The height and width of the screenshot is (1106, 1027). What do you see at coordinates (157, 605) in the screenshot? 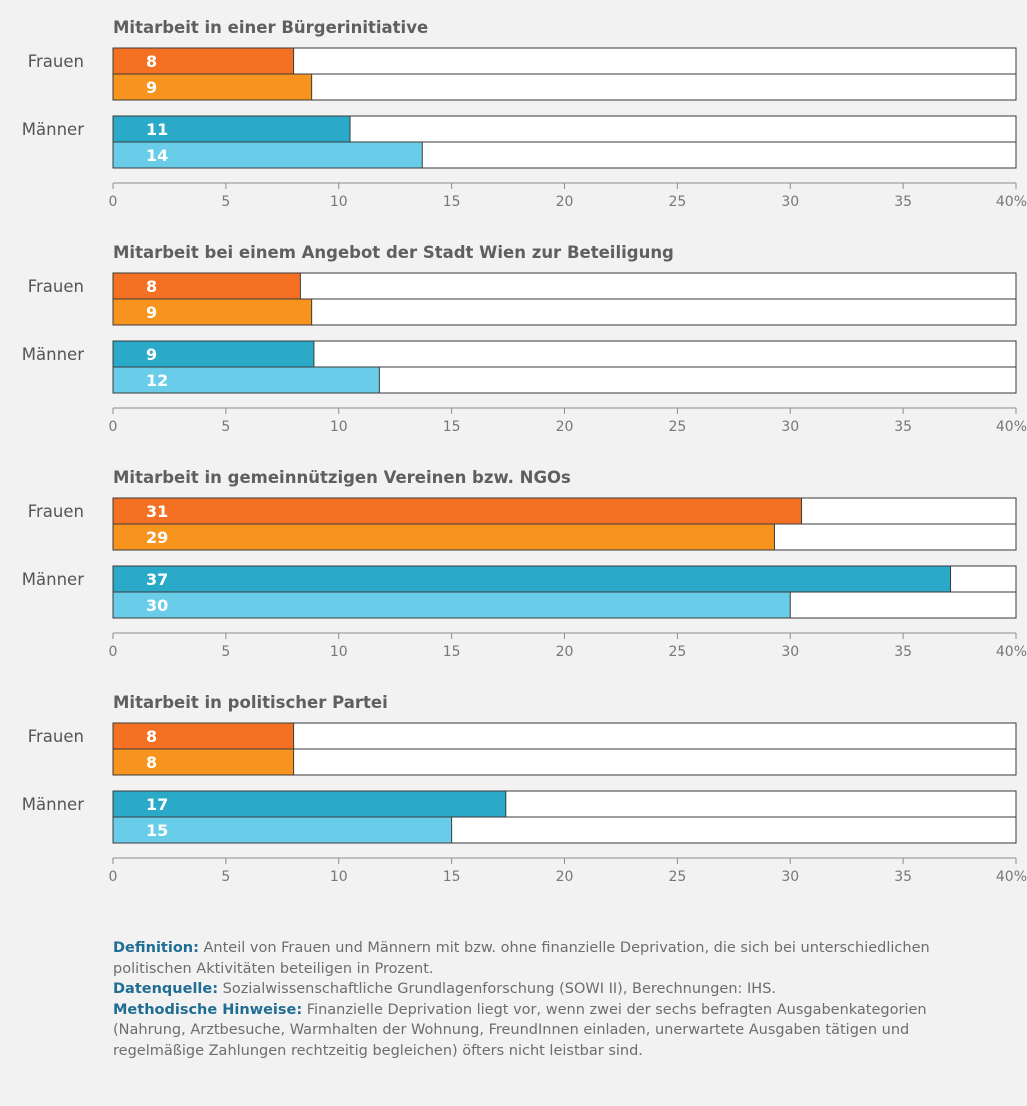
I see `bar-value-label: 30` at bounding box center [157, 605].